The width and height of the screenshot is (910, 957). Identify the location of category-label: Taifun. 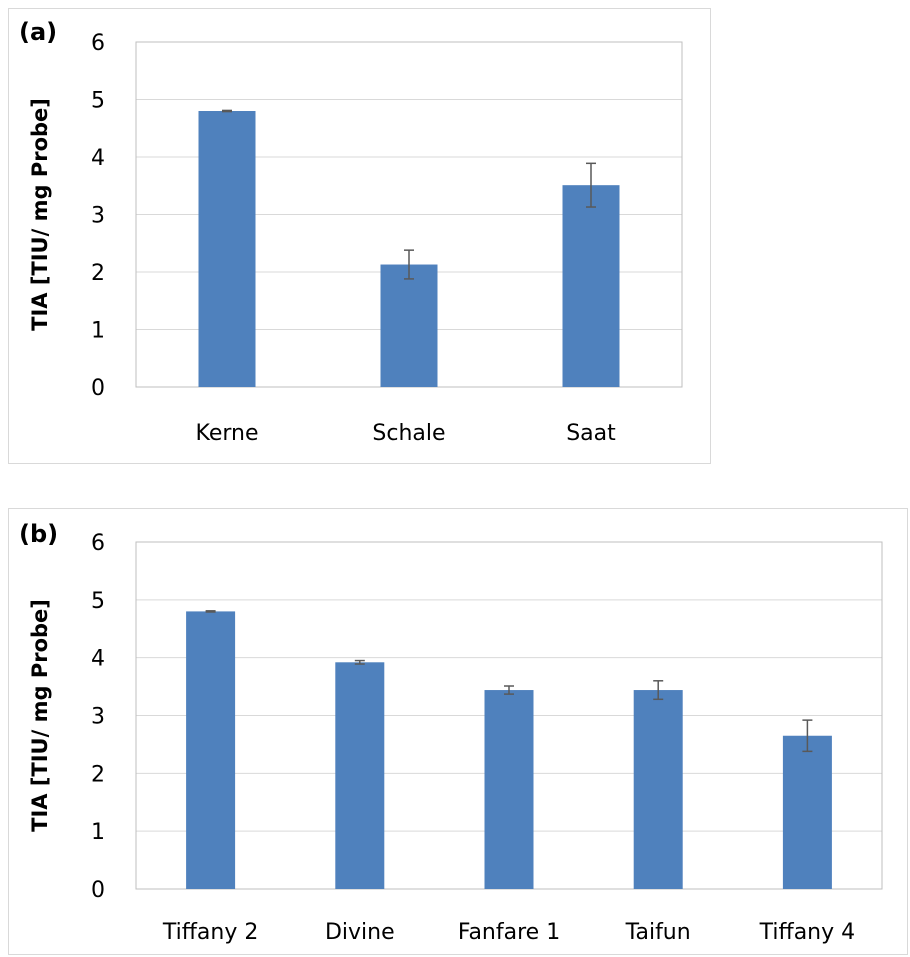
(658, 932).